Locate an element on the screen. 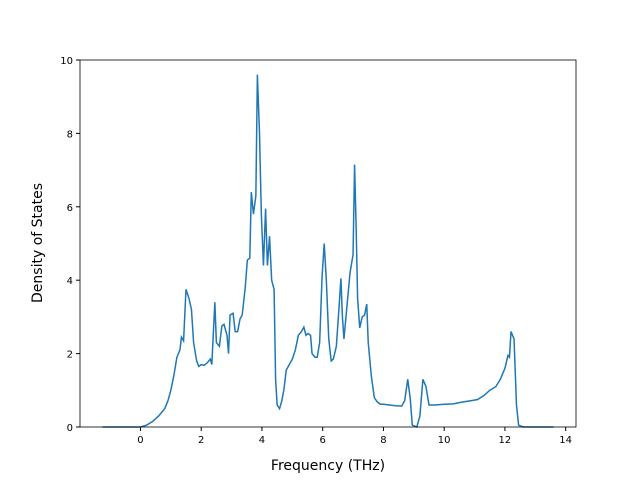 This screenshot has width=640, height=484. x-tick-label: 4 is located at coordinates (262, 440).